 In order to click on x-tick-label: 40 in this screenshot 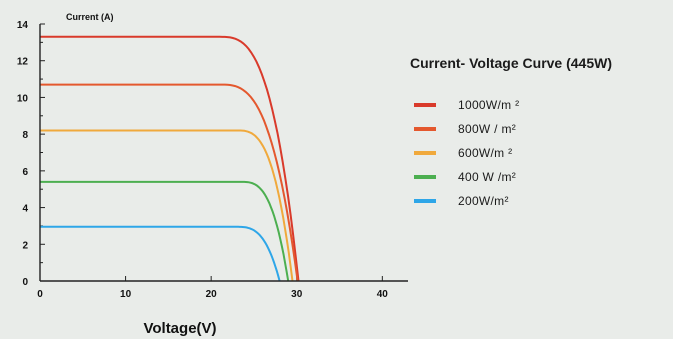, I will do `click(383, 294)`.